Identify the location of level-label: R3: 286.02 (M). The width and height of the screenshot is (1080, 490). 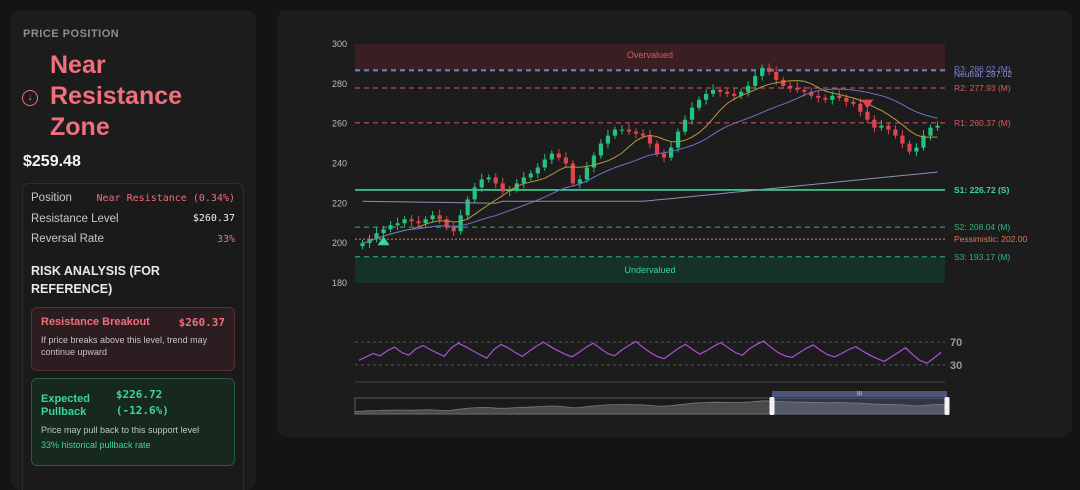
(982, 69).